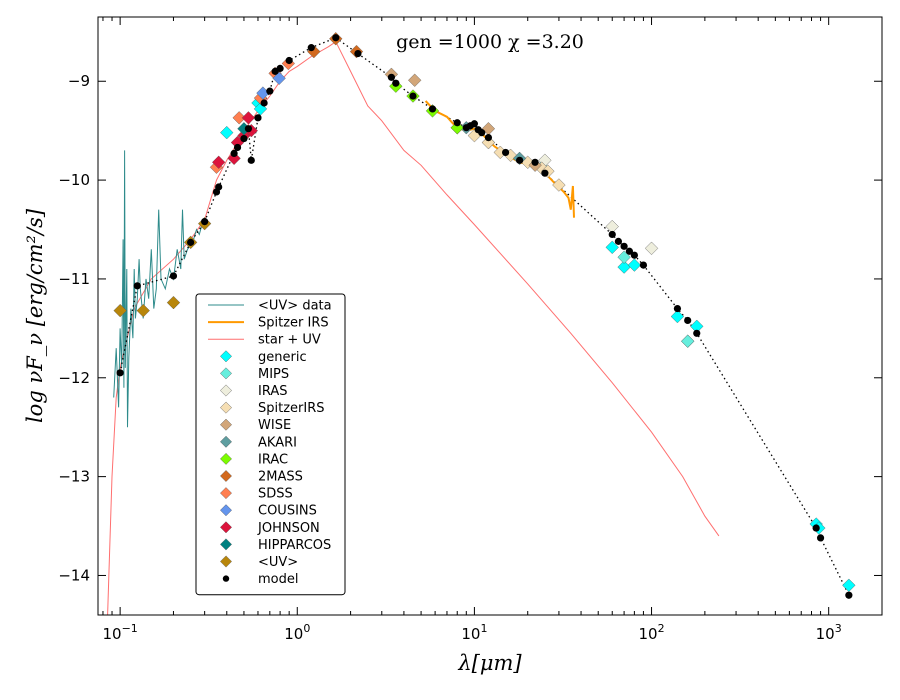 This screenshot has height=700, width=900. I want to click on x-axis-title: λ[μm], so click(489, 663).